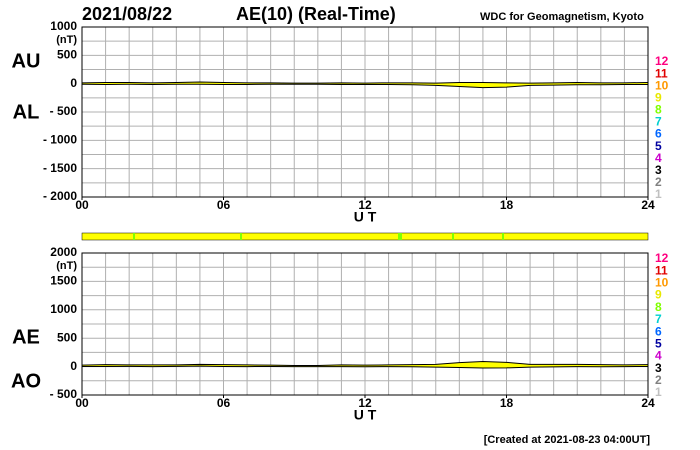  I want to click on y-tick-label: 1500, so click(63, 281).